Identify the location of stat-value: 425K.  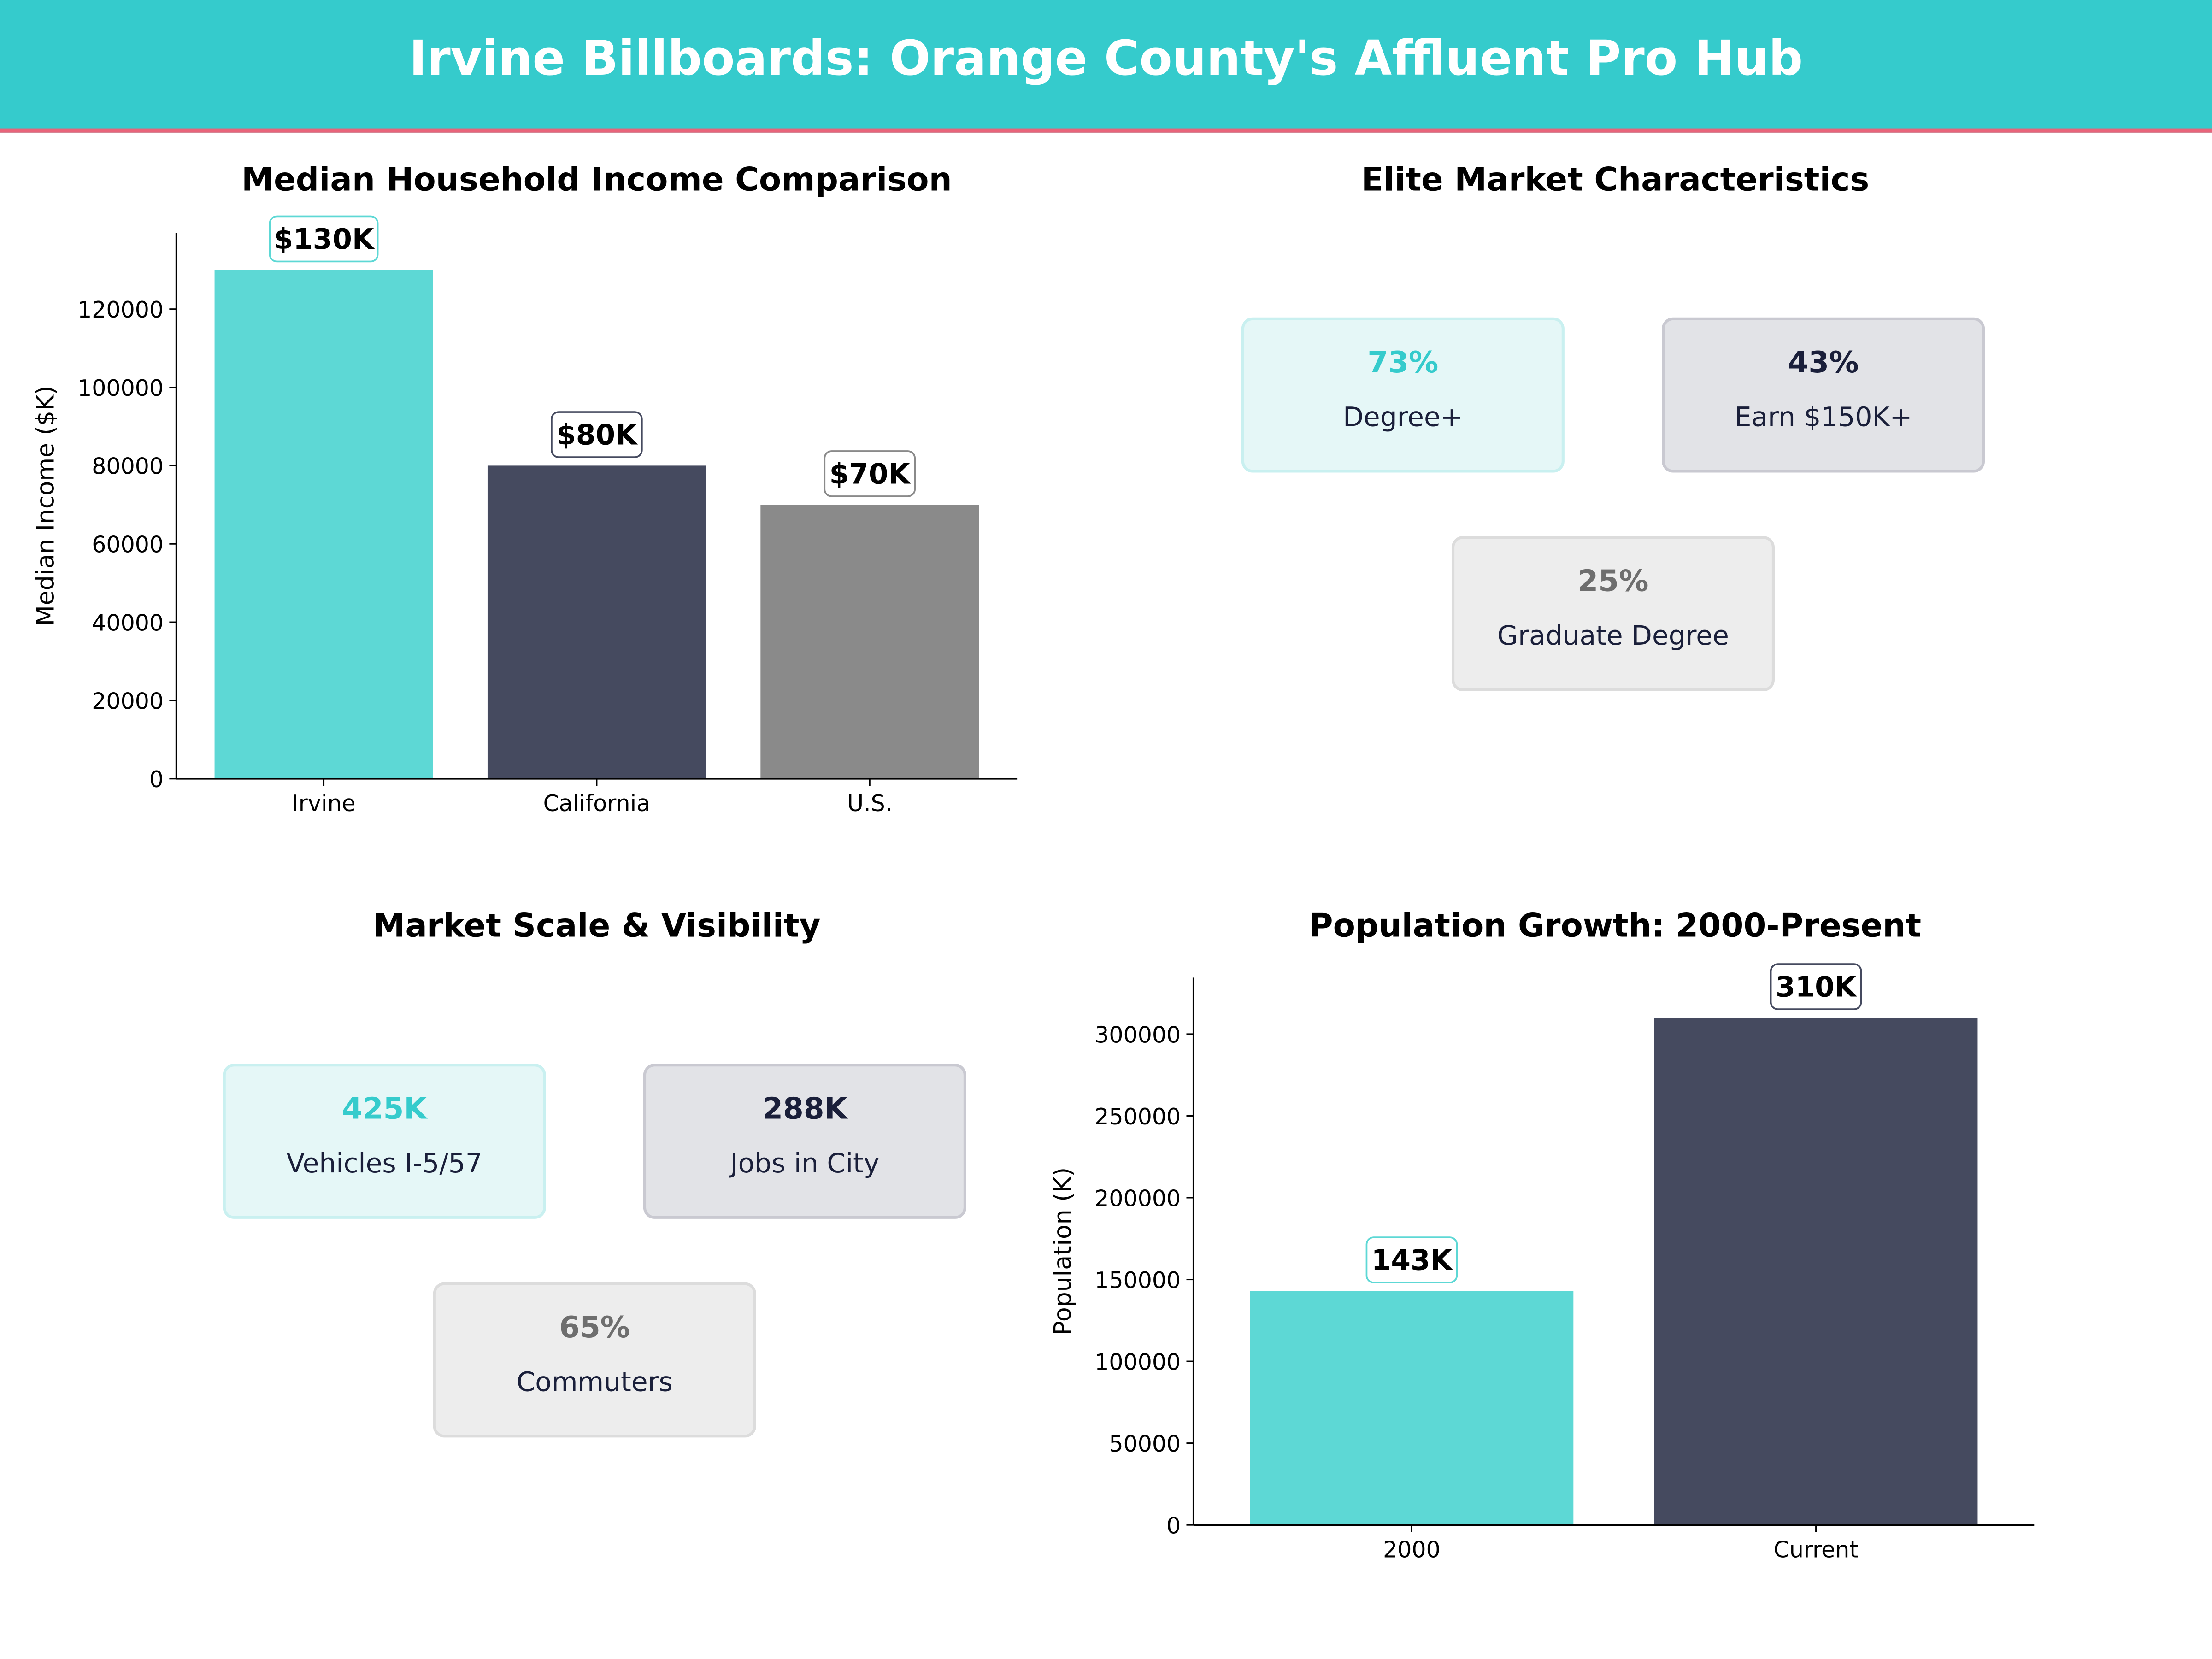
(384, 1109).